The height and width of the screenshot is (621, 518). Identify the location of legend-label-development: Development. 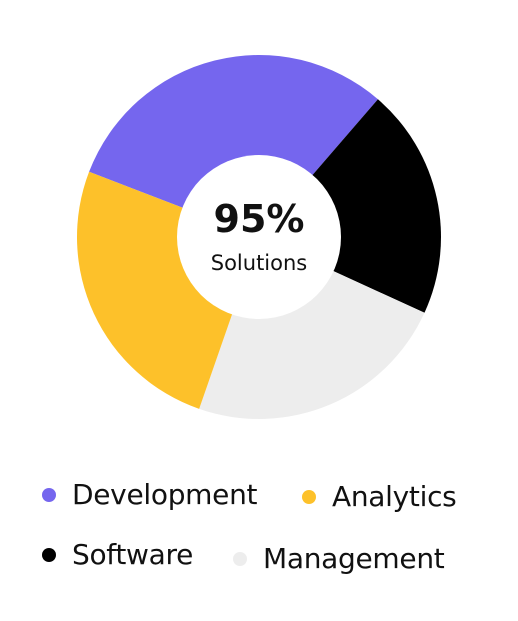
(165, 494).